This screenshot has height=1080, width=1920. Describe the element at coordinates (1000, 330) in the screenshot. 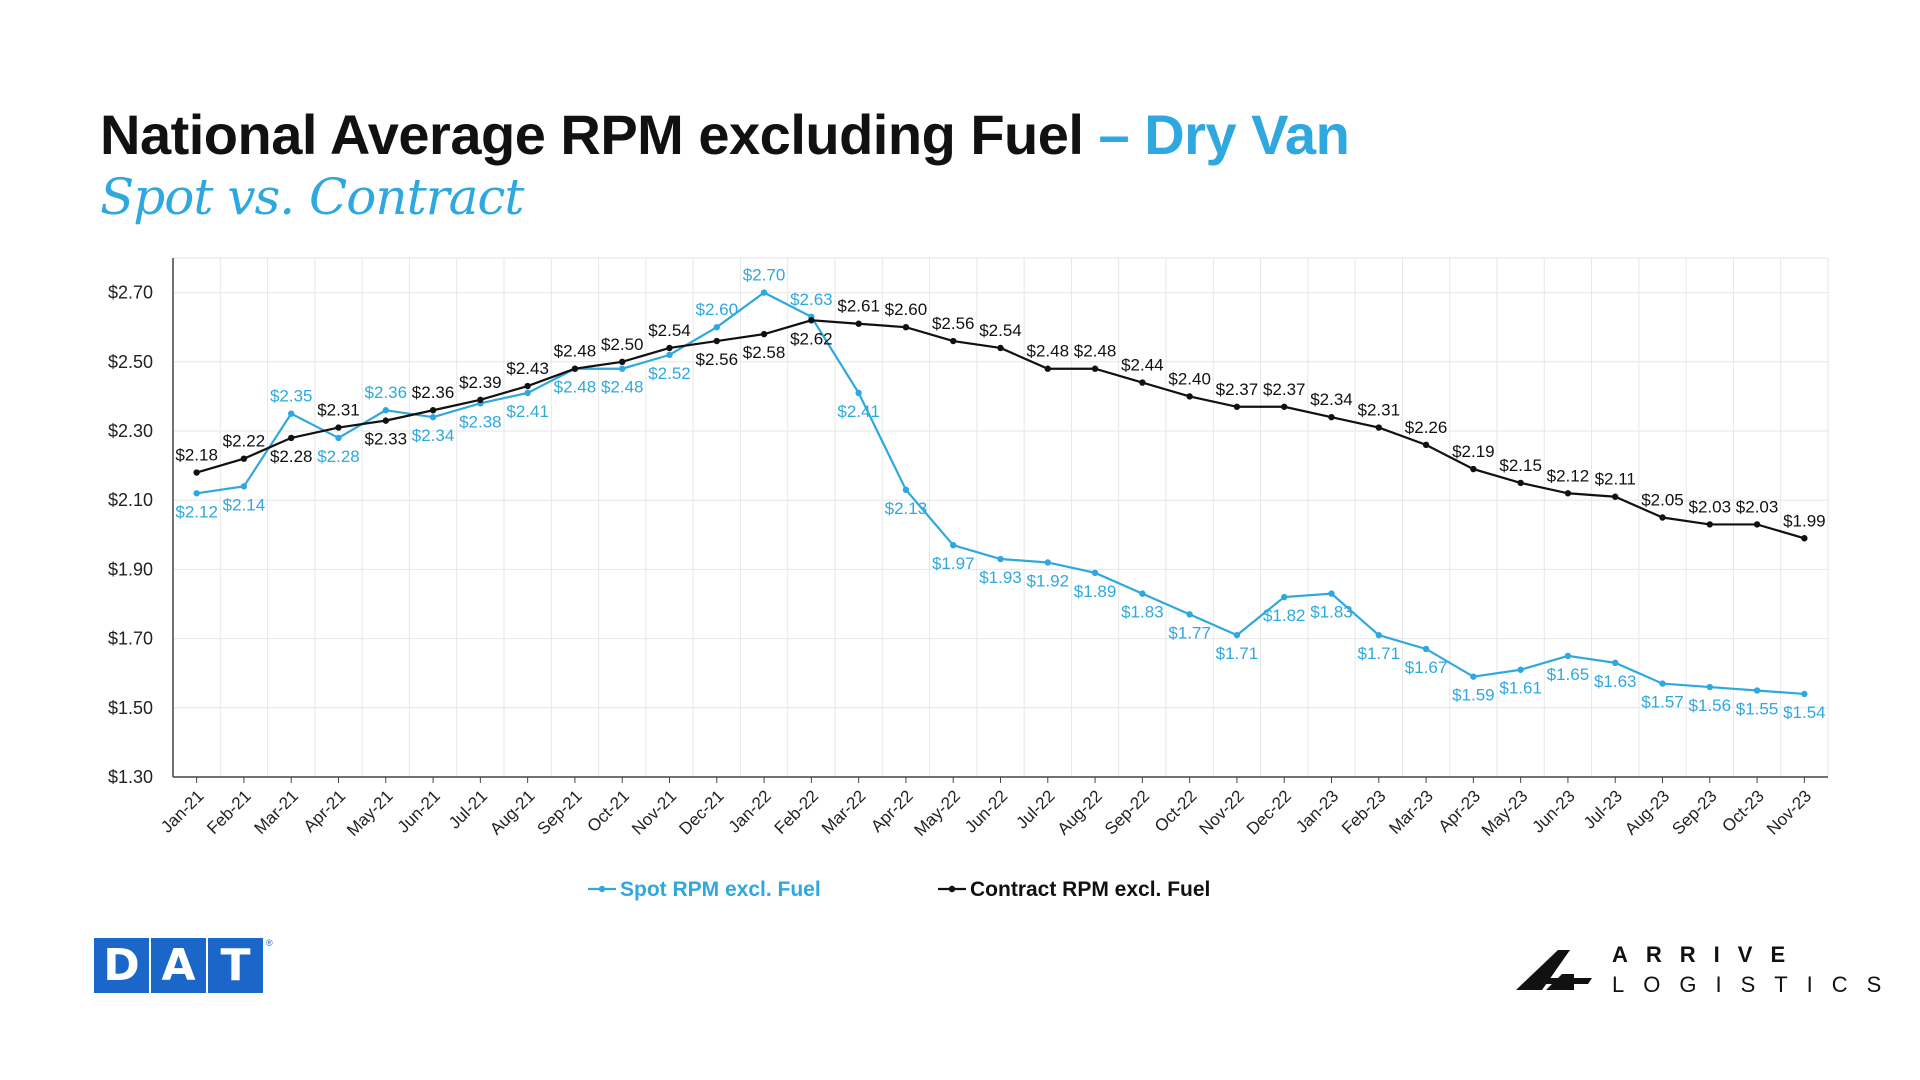

I see `contract-data-label: $2.54` at that location.